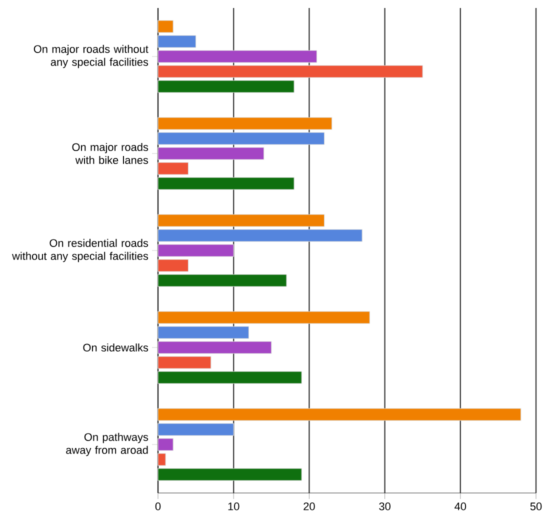  What do you see at coordinates (80, 250) in the screenshot?
I see `y-tick-label: On residential roads without any special facilities` at bounding box center [80, 250].